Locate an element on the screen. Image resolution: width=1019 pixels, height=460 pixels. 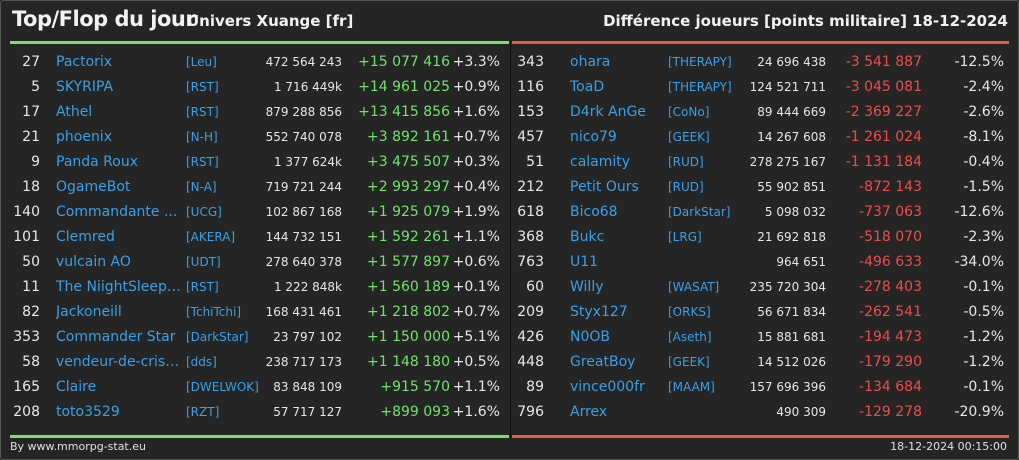
player-link: Athel is located at coordinates (74, 112).